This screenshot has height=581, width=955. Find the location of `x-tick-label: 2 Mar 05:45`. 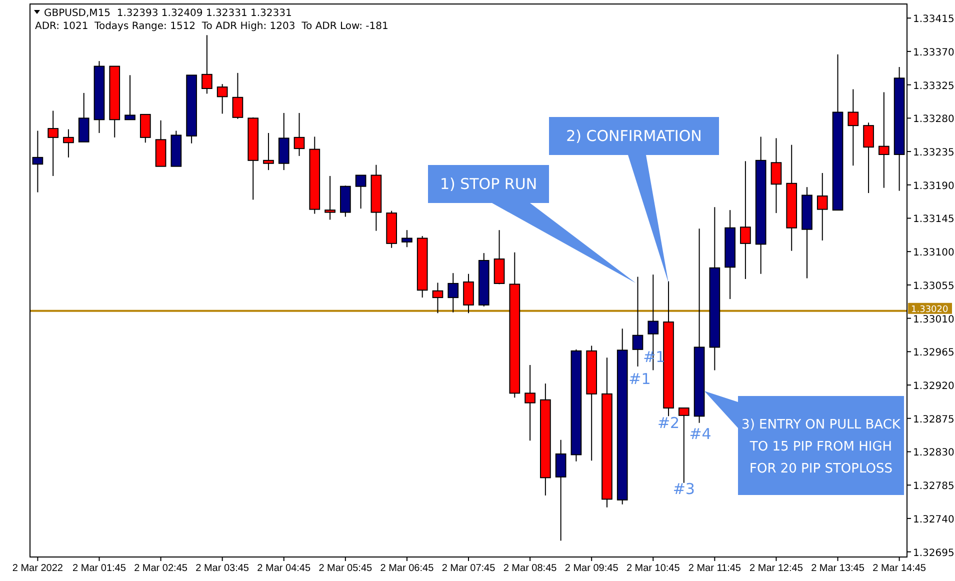

x-tick-label: 2 Mar 05:45 is located at coordinates (345, 568).